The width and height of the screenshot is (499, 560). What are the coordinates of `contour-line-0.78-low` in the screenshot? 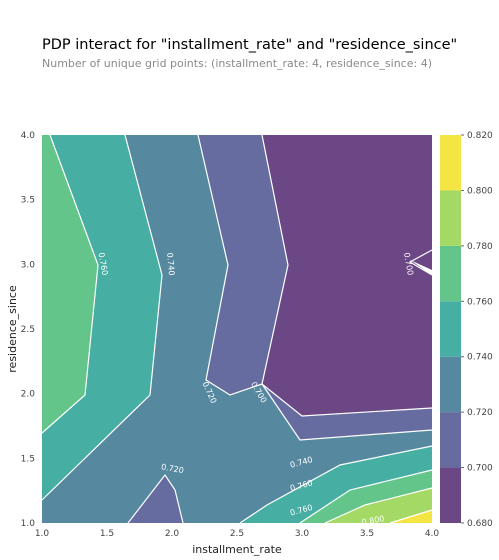 It's located at (378, 505).